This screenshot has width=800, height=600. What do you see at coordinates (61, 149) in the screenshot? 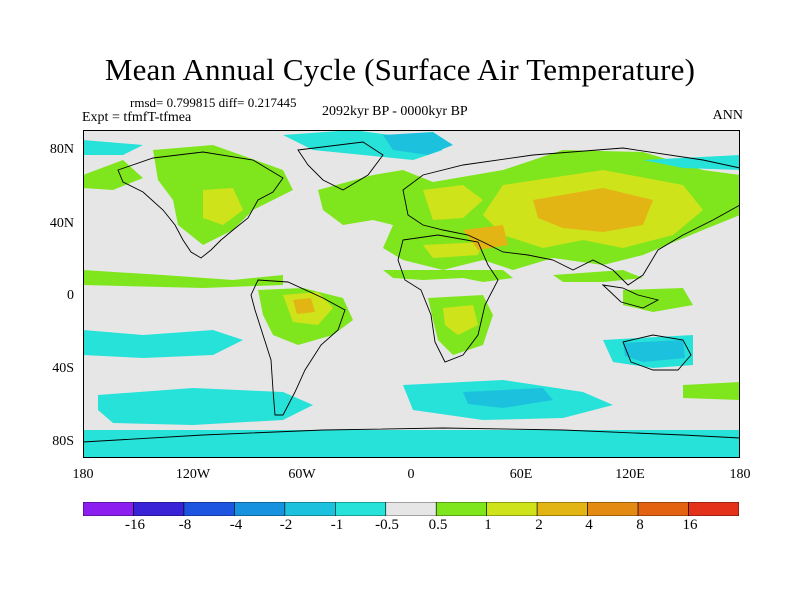
I see `lat-label-80n: 80N` at bounding box center [61, 149].